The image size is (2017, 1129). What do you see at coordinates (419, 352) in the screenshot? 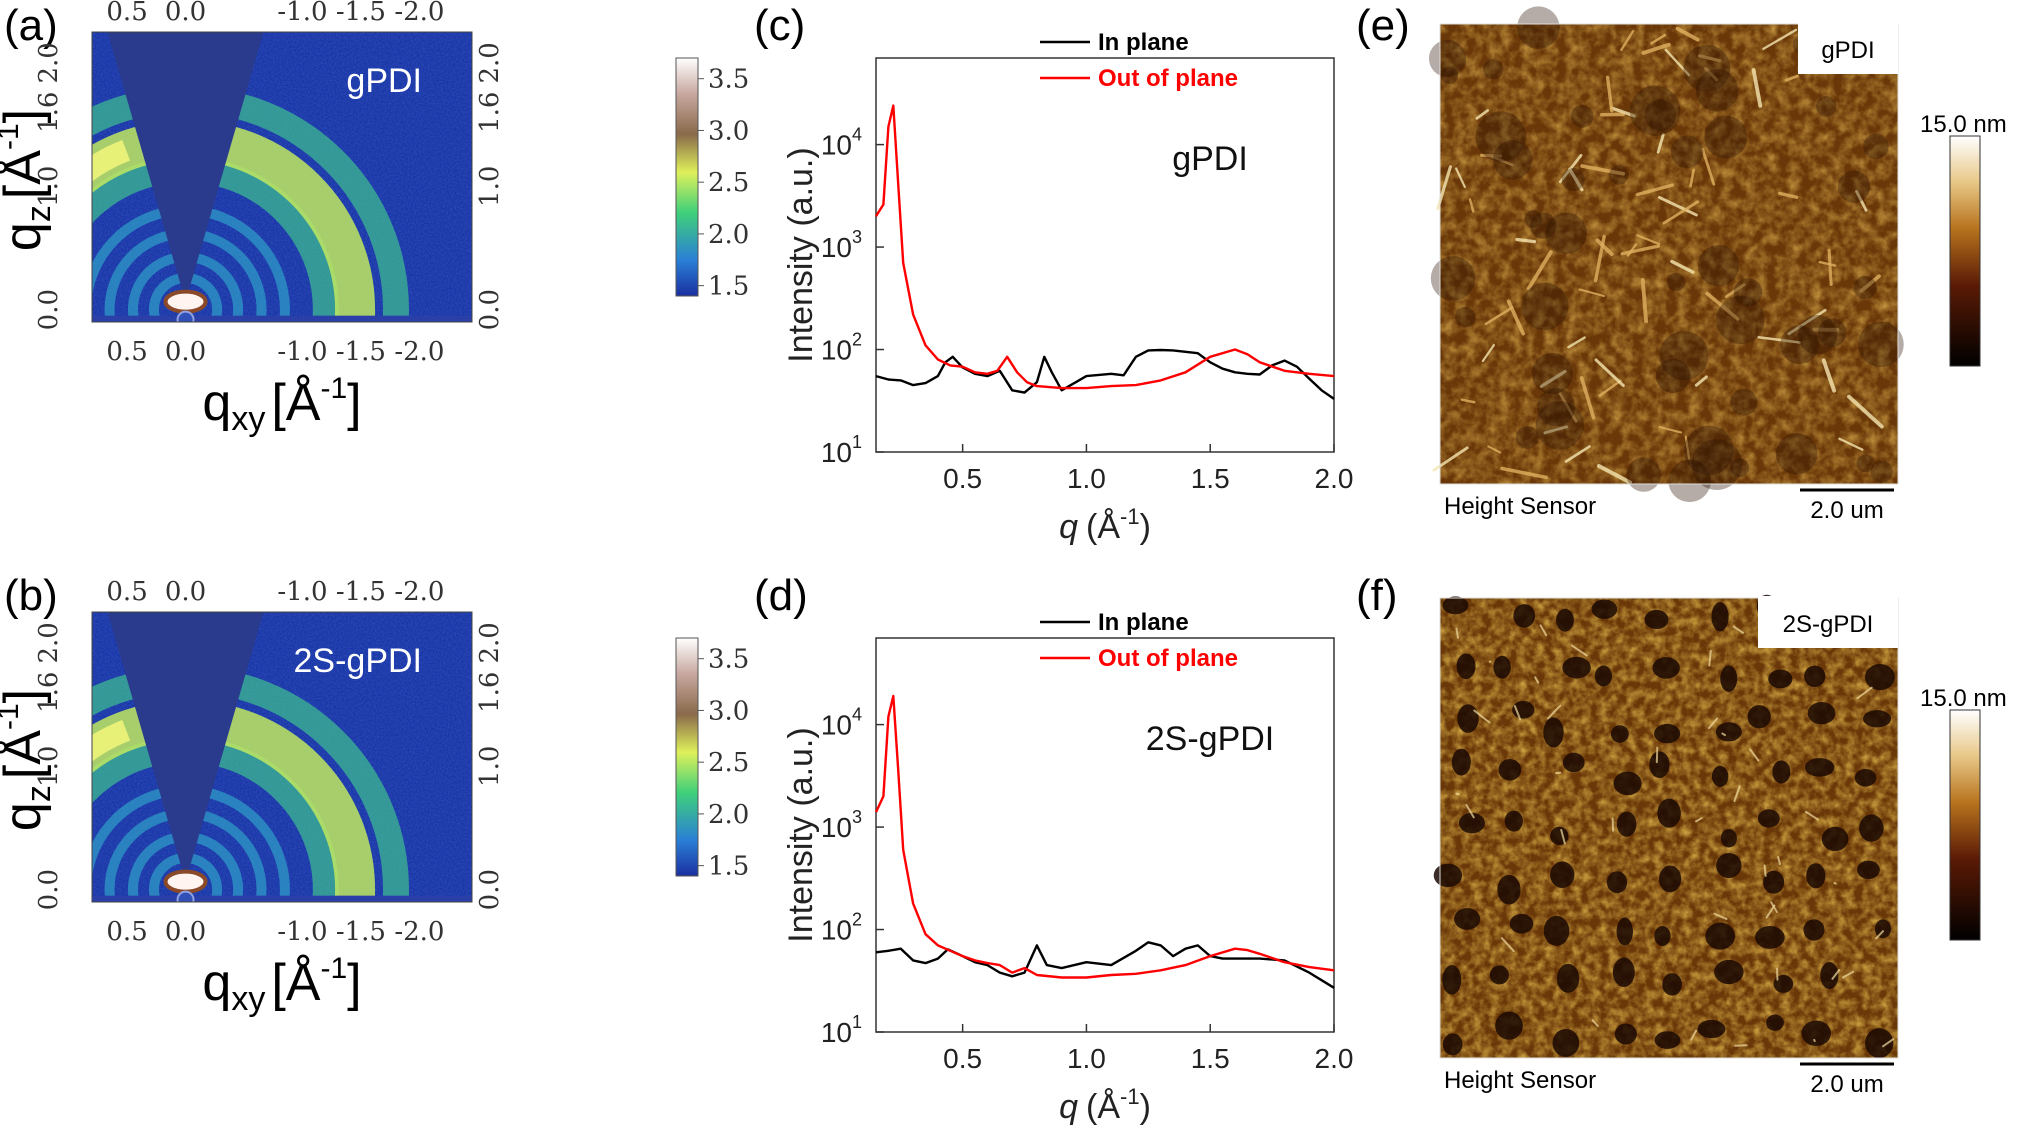
I see `x-tick-bottom: -2.0` at bounding box center [419, 352].